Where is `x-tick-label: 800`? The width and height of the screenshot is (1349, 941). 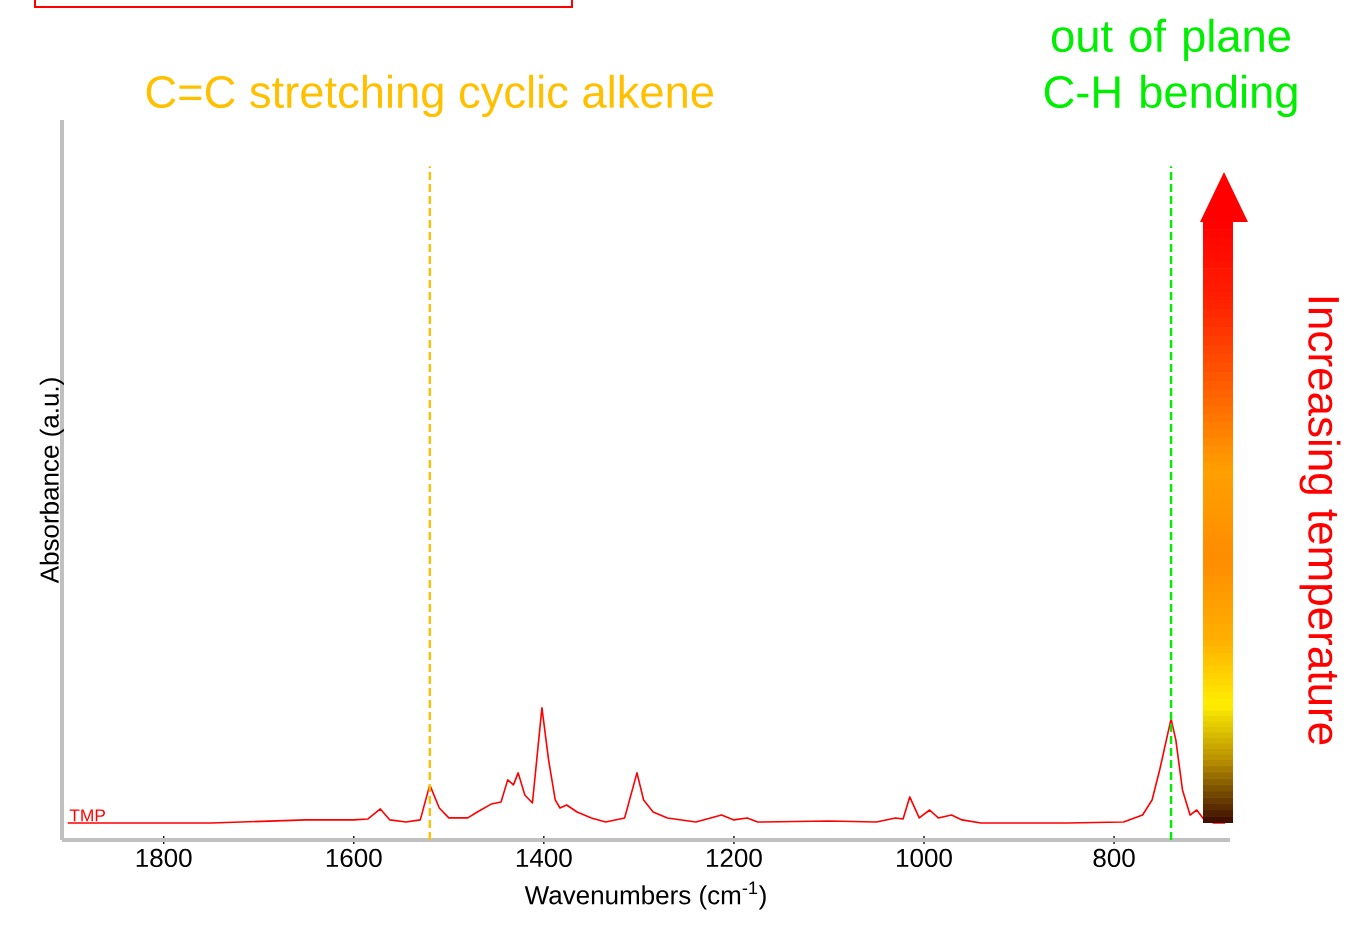 x-tick-label: 800 is located at coordinates (1114, 858).